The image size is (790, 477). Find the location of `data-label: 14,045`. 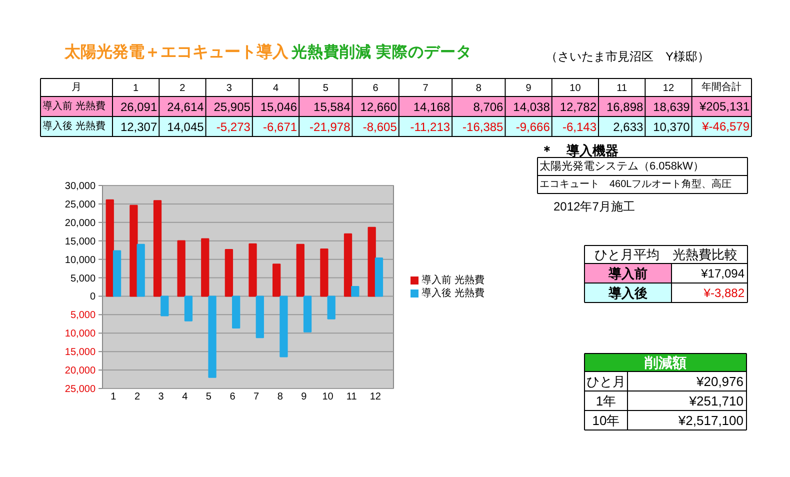

data-label: 14,045 is located at coordinates (185, 127).